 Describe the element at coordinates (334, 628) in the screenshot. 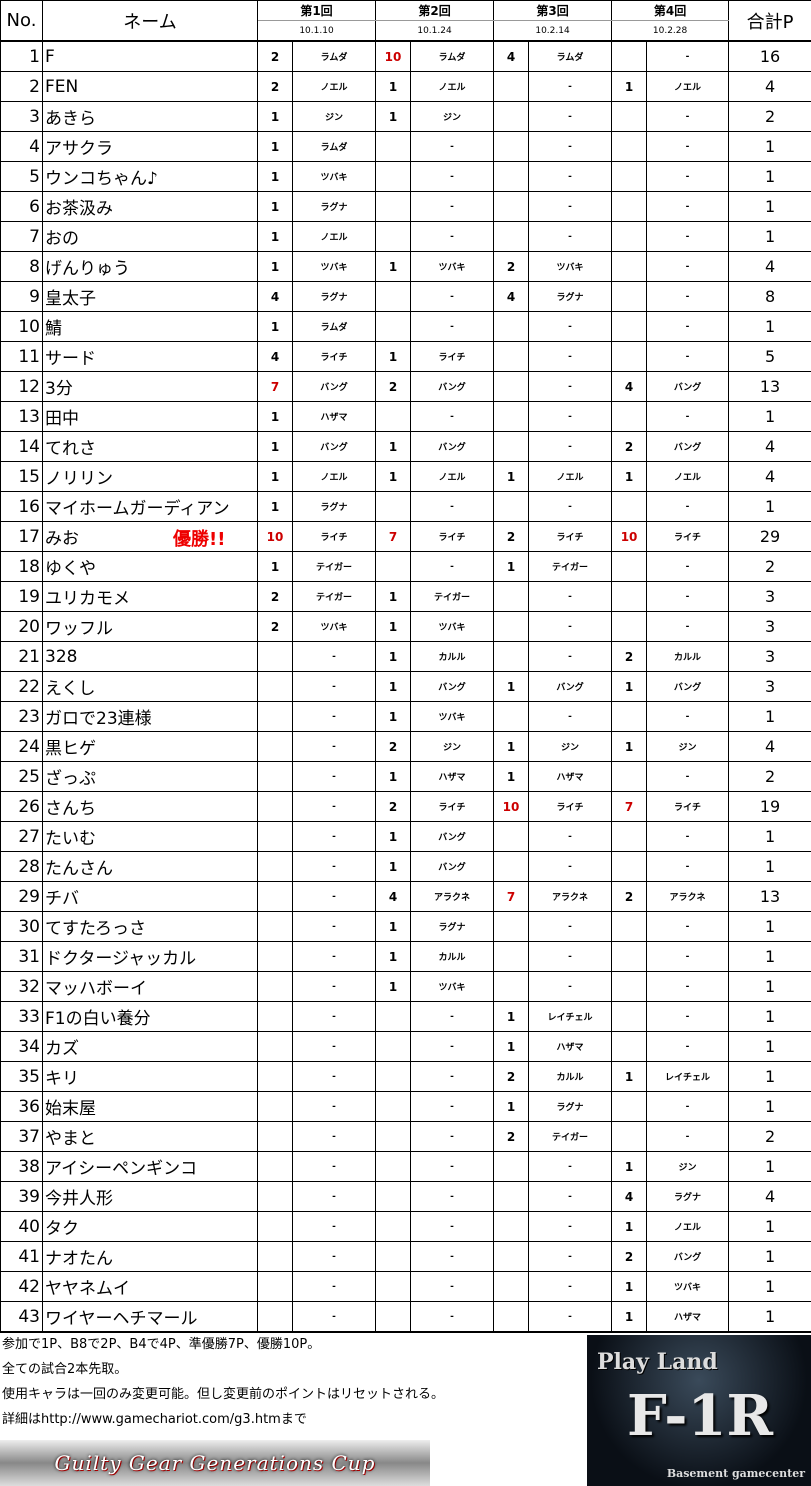

I see `round1-character-text: ツバキ` at that location.